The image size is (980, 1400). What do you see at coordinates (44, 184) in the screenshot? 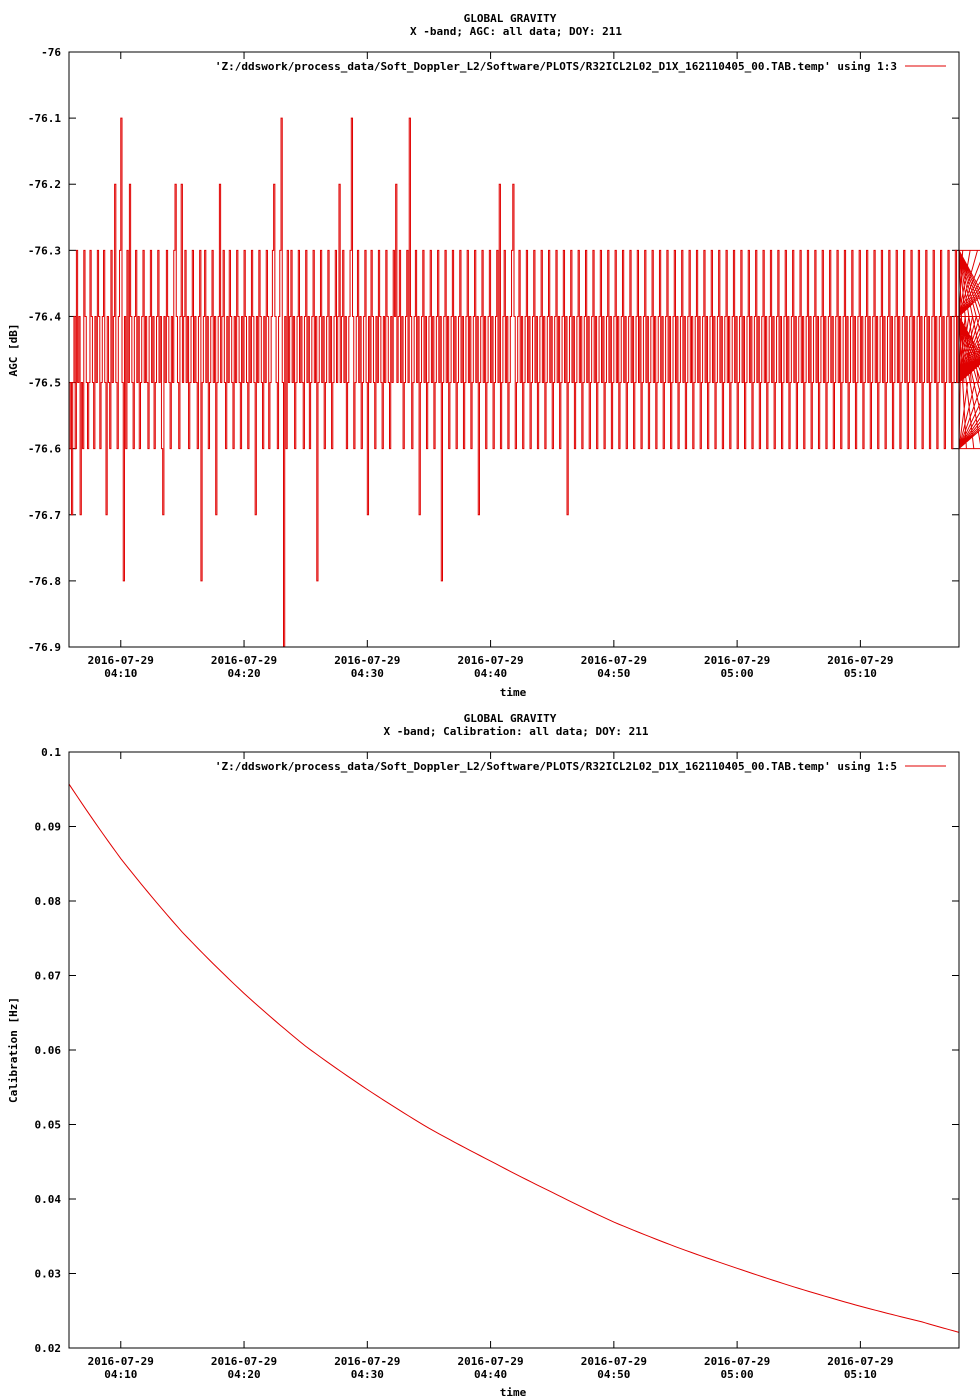
I see `y-tick-label: -76.2` at bounding box center [44, 184].